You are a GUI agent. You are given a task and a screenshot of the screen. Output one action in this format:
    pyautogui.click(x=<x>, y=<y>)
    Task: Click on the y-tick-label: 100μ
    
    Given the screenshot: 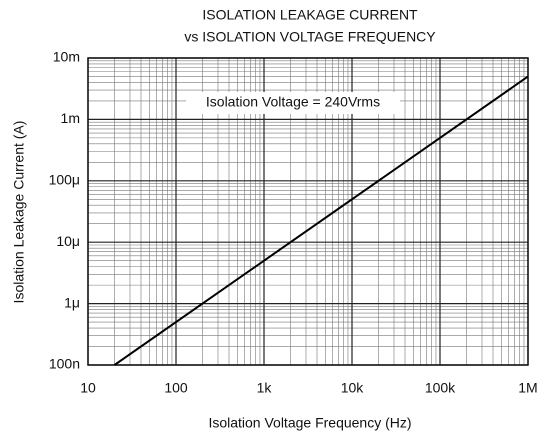 What is the action you would take?
    pyautogui.click(x=64, y=180)
    